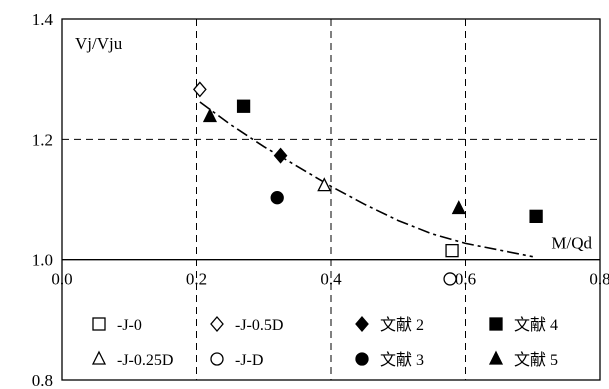  I want to click on legend-label-7: 文献 5, so click(536, 360).